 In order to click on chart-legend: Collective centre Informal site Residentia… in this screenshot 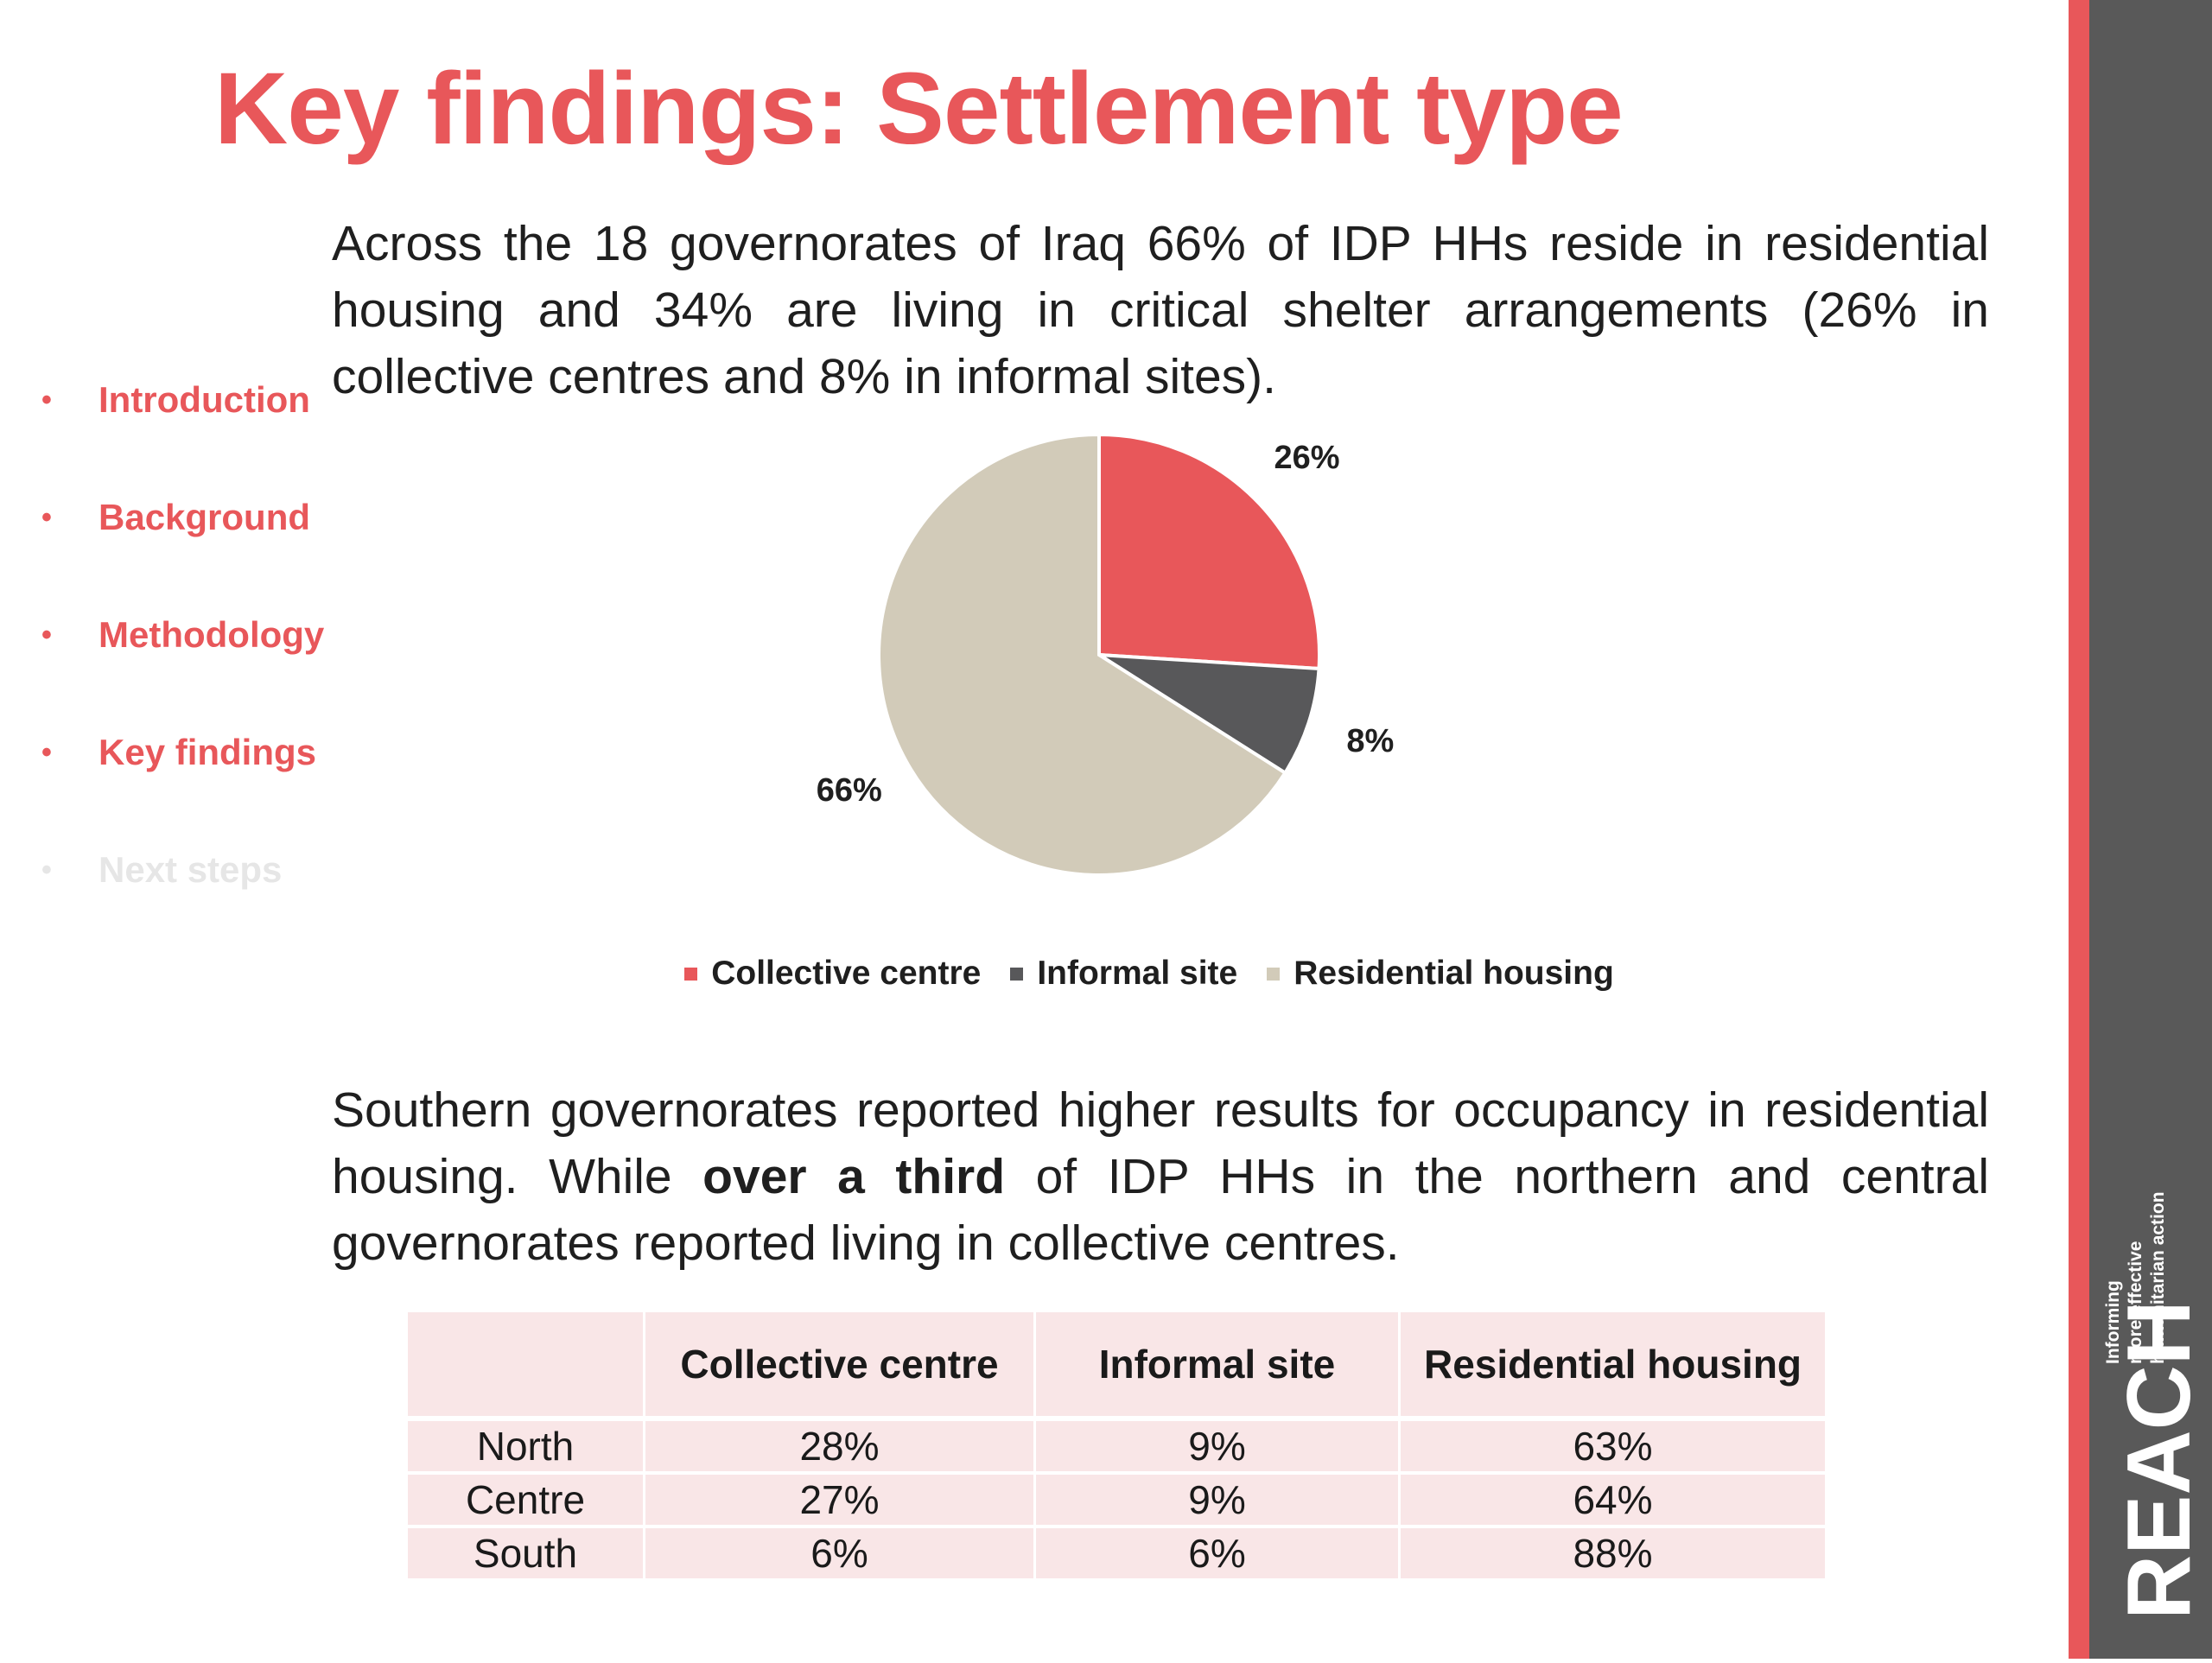, I will do `click(1106, 974)`.